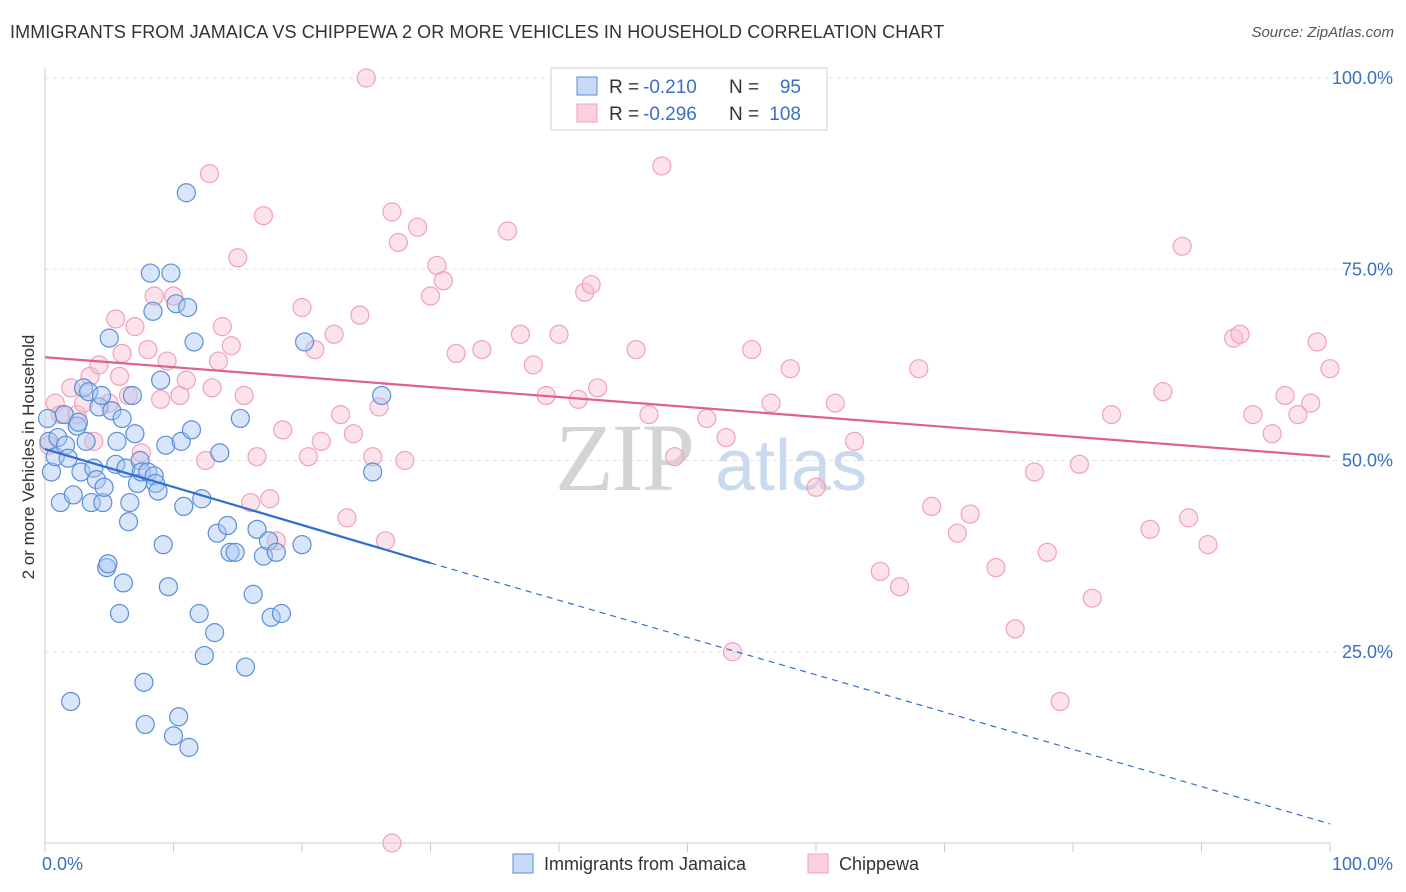 This screenshot has width=1406, height=892. What do you see at coordinates (1362, 78) in the screenshot?
I see `y-tick-label: 100.0%` at bounding box center [1362, 78].